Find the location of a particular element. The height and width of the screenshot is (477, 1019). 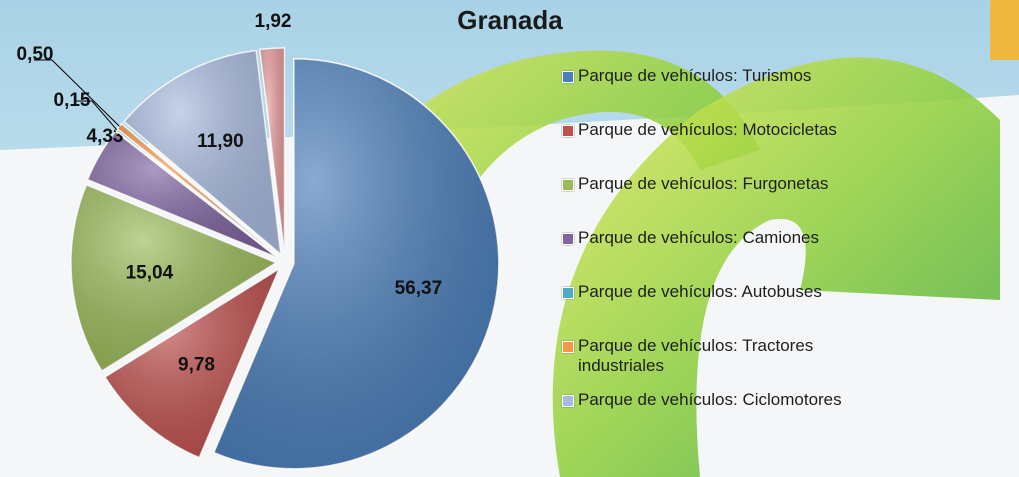

legend-item: Parque de vehículos: Motocicletas is located at coordinates (727, 130).